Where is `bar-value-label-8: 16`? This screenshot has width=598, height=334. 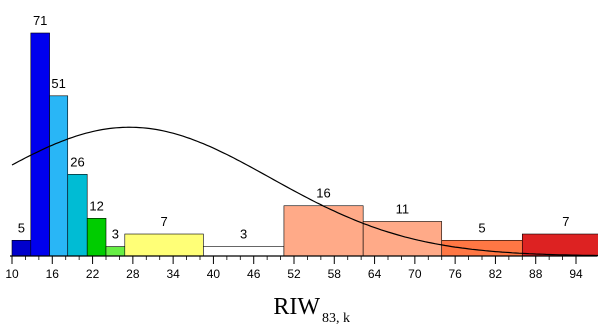 bar-value-label-8: 16 is located at coordinates (323, 193).